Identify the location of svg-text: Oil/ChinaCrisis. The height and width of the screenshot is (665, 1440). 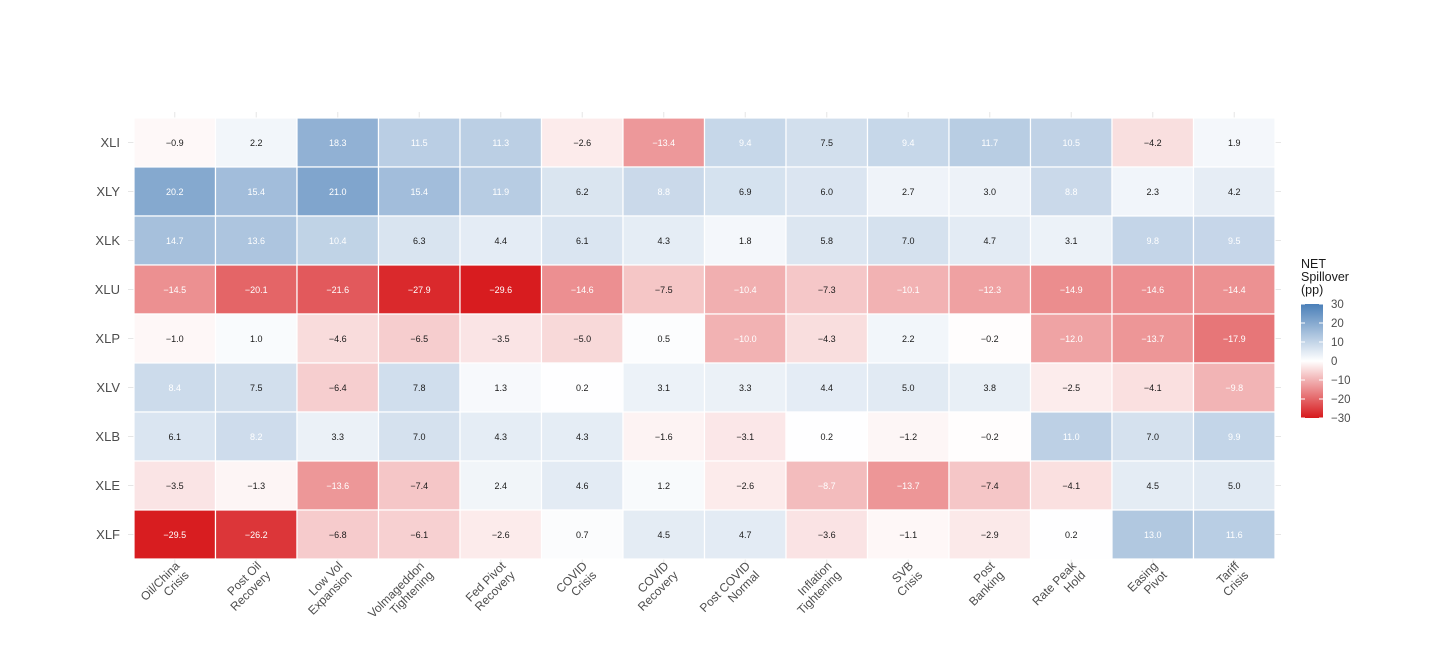
(165, 586).